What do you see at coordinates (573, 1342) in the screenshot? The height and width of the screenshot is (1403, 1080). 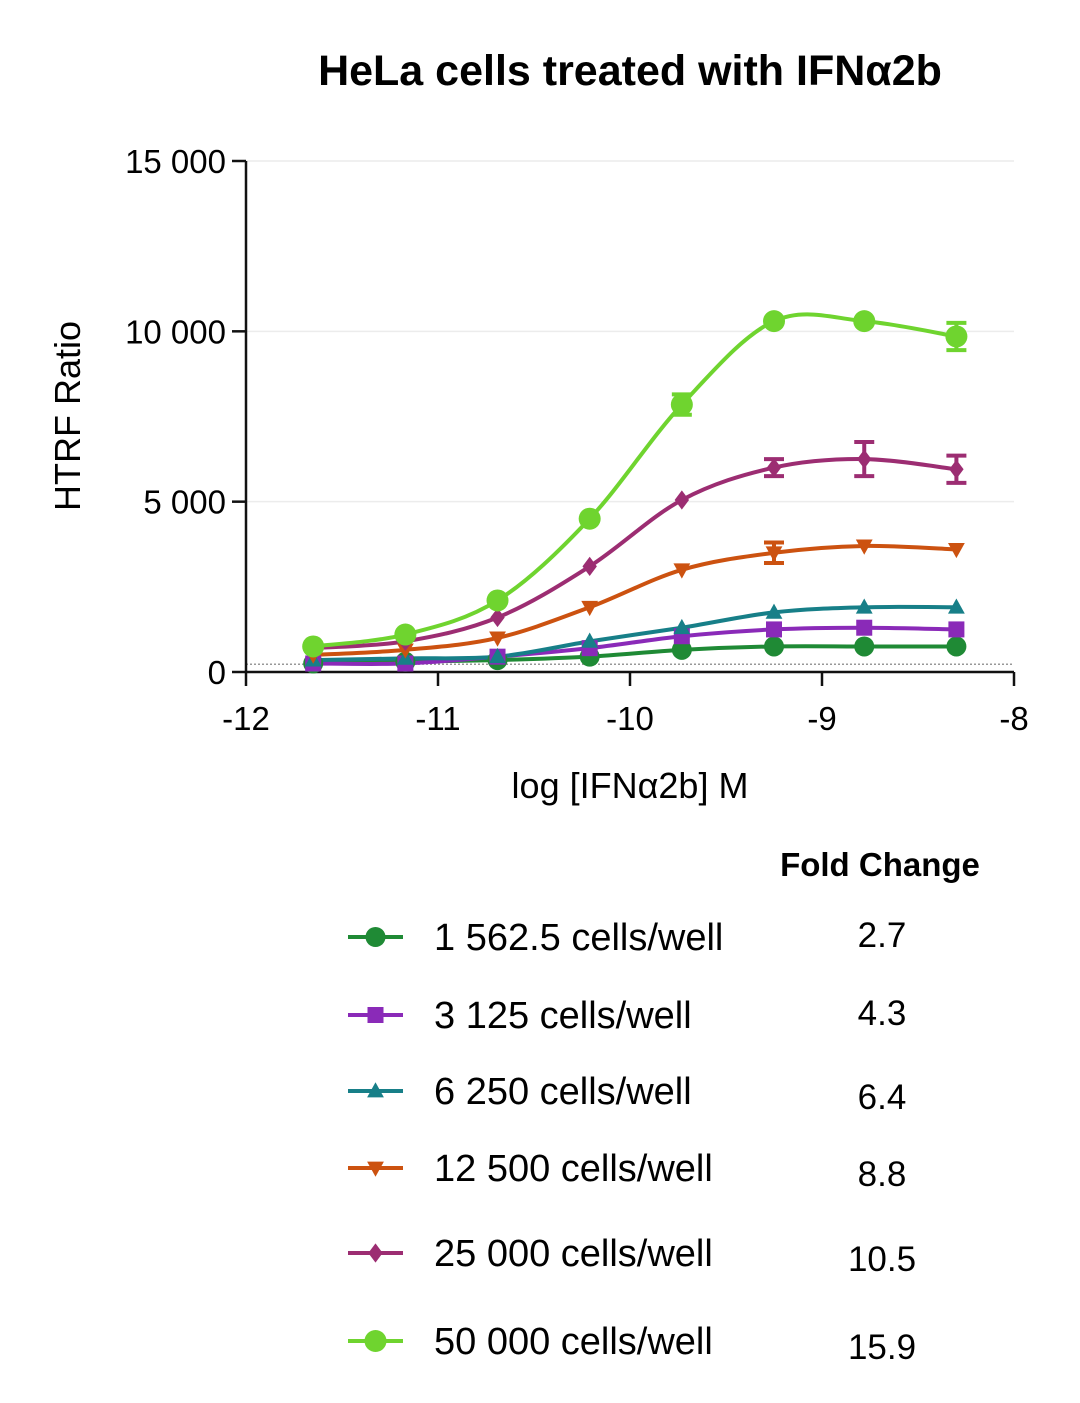 I see `legend-label: 50 000 cells/well` at bounding box center [573, 1342].